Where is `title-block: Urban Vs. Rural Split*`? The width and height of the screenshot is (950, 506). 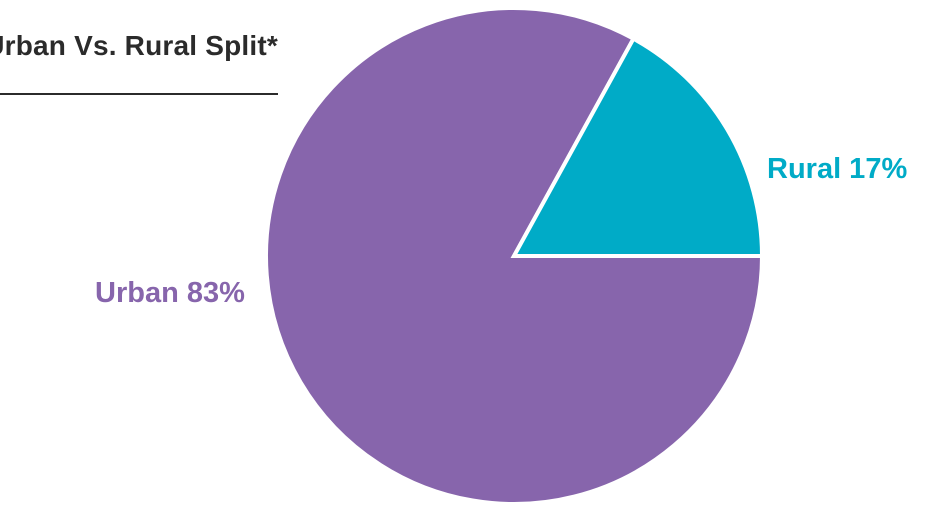 title-block: Urban Vs. Rural Split* is located at coordinates (139, 48).